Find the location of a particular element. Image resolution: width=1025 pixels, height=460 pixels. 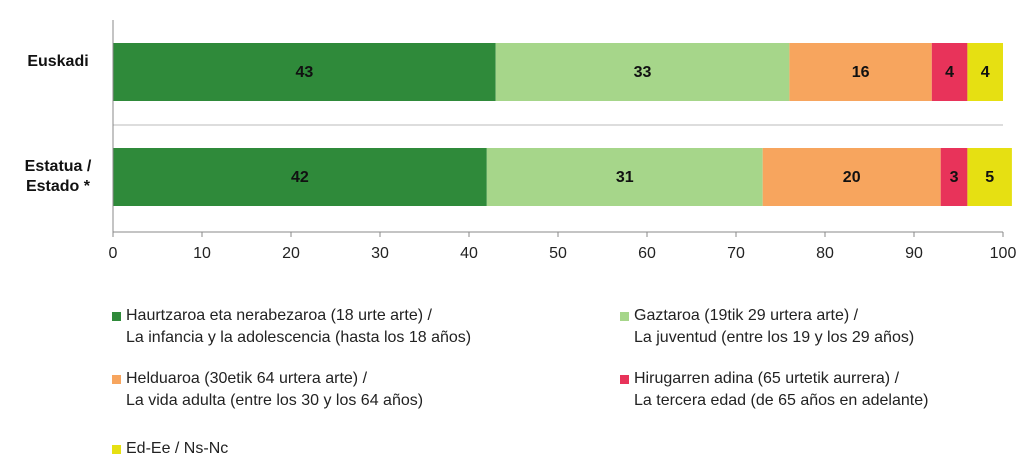

value-label: 16 is located at coordinates (861, 72).